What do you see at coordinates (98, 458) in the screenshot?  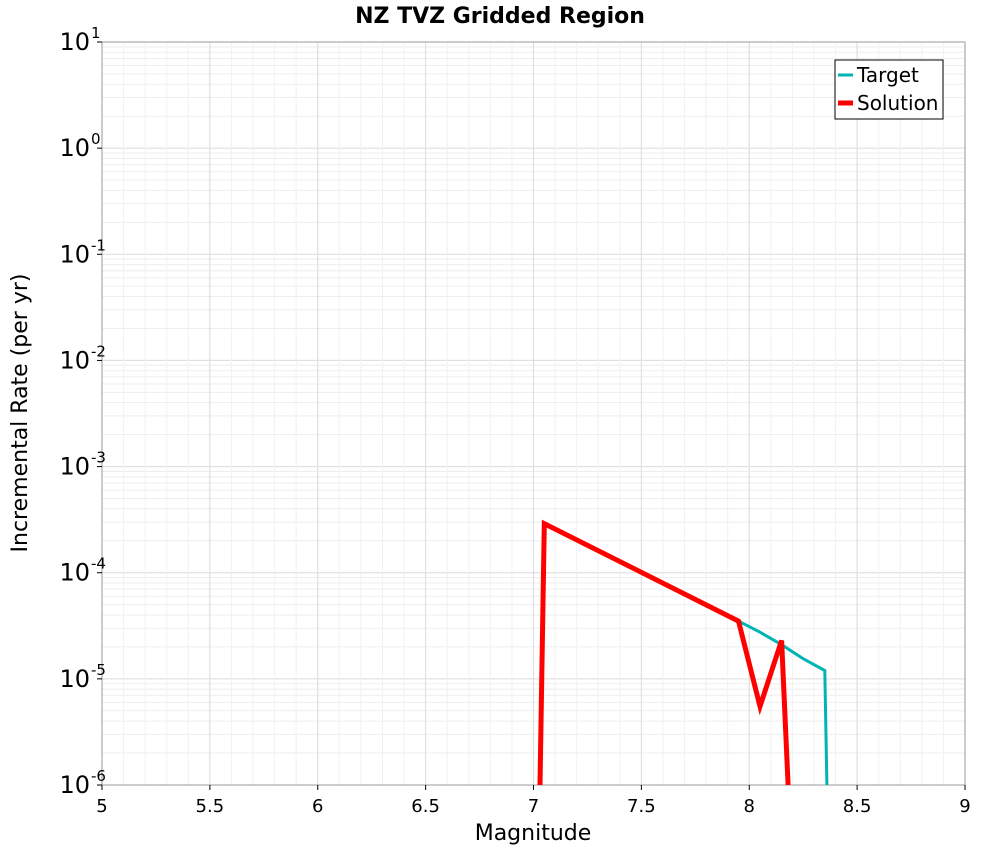 I see `y-tick-exponent: -3` at bounding box center [98, 458].